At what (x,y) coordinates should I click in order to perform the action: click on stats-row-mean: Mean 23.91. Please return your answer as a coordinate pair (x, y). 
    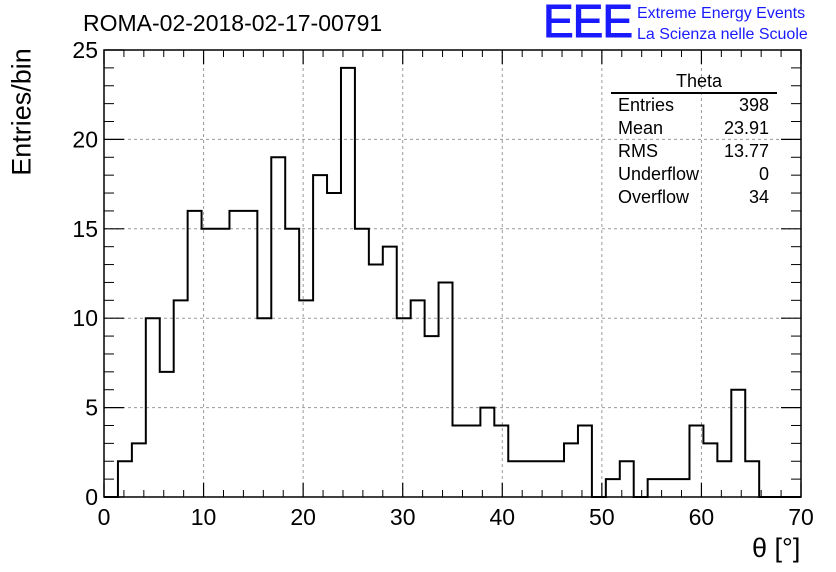
    Looking at the image, I should click on (694, 128).